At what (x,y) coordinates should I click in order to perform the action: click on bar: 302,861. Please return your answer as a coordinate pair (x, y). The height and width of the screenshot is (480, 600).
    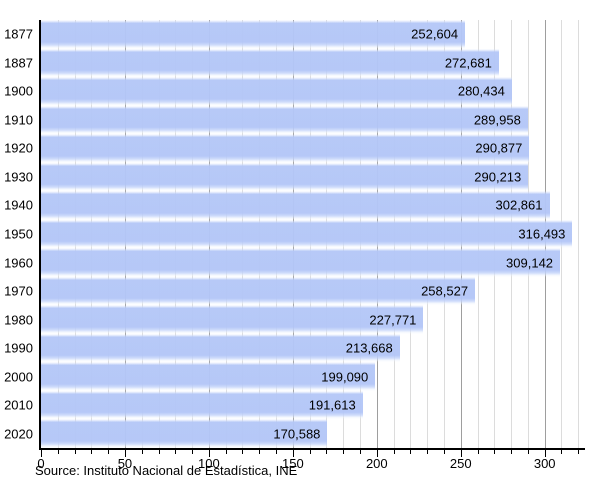
    Looking at the image, I should click on (295, 205).